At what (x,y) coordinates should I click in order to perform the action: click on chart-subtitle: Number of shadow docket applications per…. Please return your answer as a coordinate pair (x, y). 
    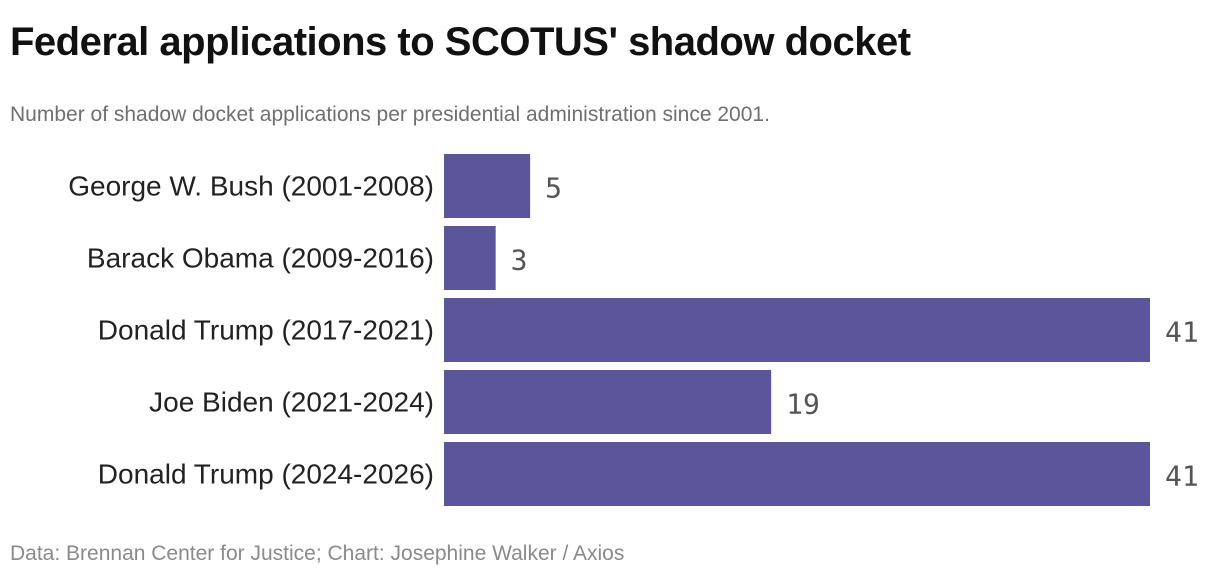
    Looking at the image, I should click on (390, 114).